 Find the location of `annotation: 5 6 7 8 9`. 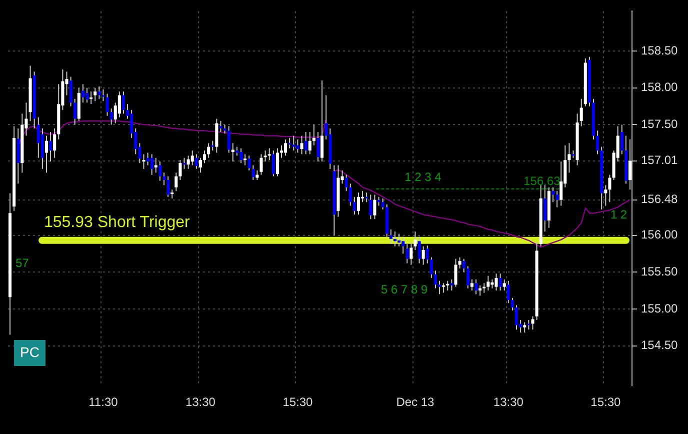

annotation: 5 6 7 8 9 is located at coordinates (404, 289).